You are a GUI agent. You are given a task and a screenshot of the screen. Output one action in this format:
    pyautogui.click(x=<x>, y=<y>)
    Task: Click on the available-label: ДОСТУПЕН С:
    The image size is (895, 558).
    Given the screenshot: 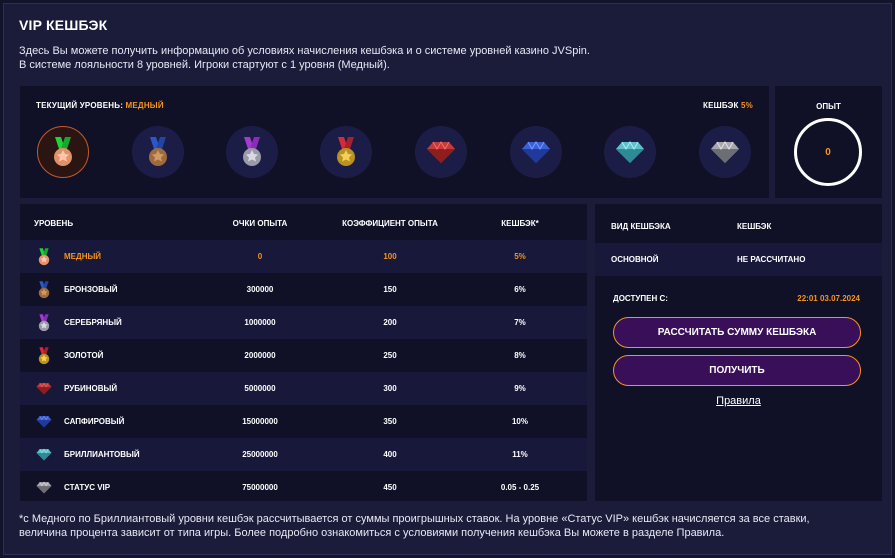 What is the action you would take?
    pyautogui.click(x=640, y=298)
    